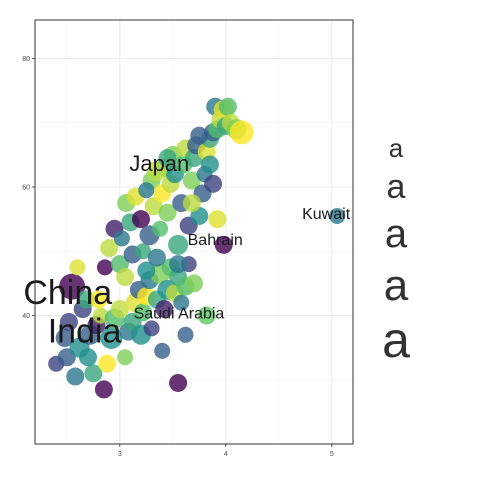  Describe the element at coordinates (85, 331) in the screenshot. I see `country-label: India` at that location.